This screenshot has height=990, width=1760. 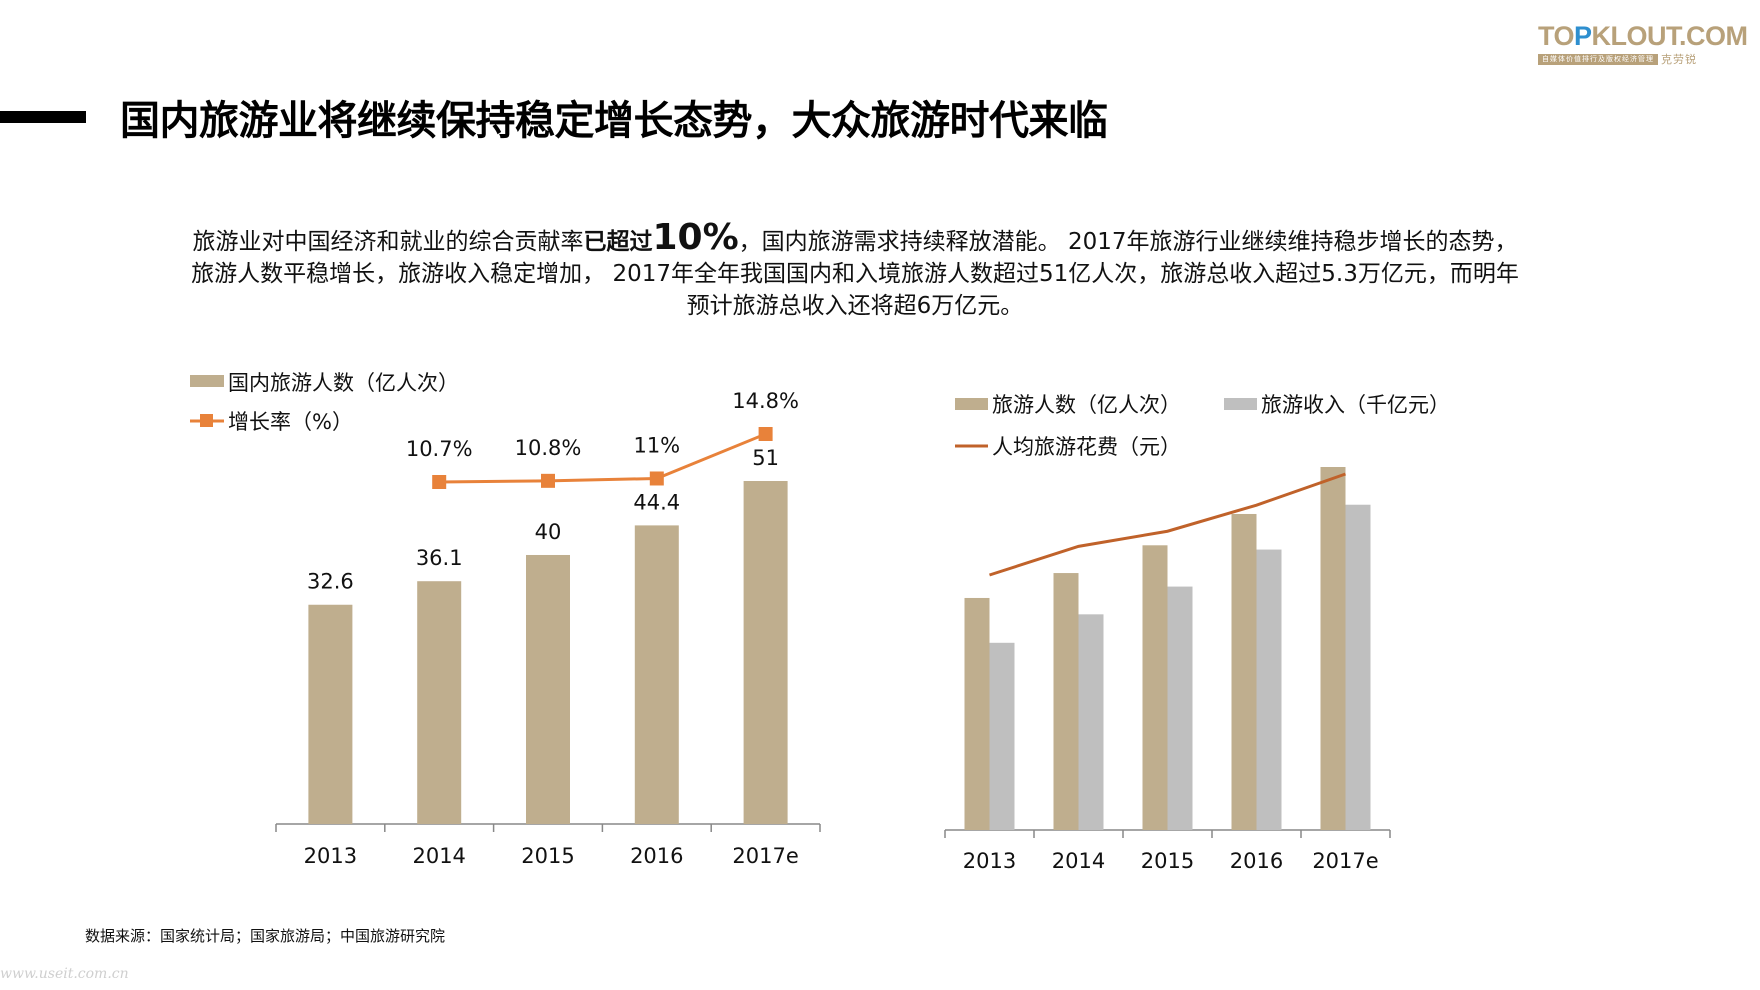 I want to click on chart1-bar-value-label: 36.1, so click(x=439, y=558).